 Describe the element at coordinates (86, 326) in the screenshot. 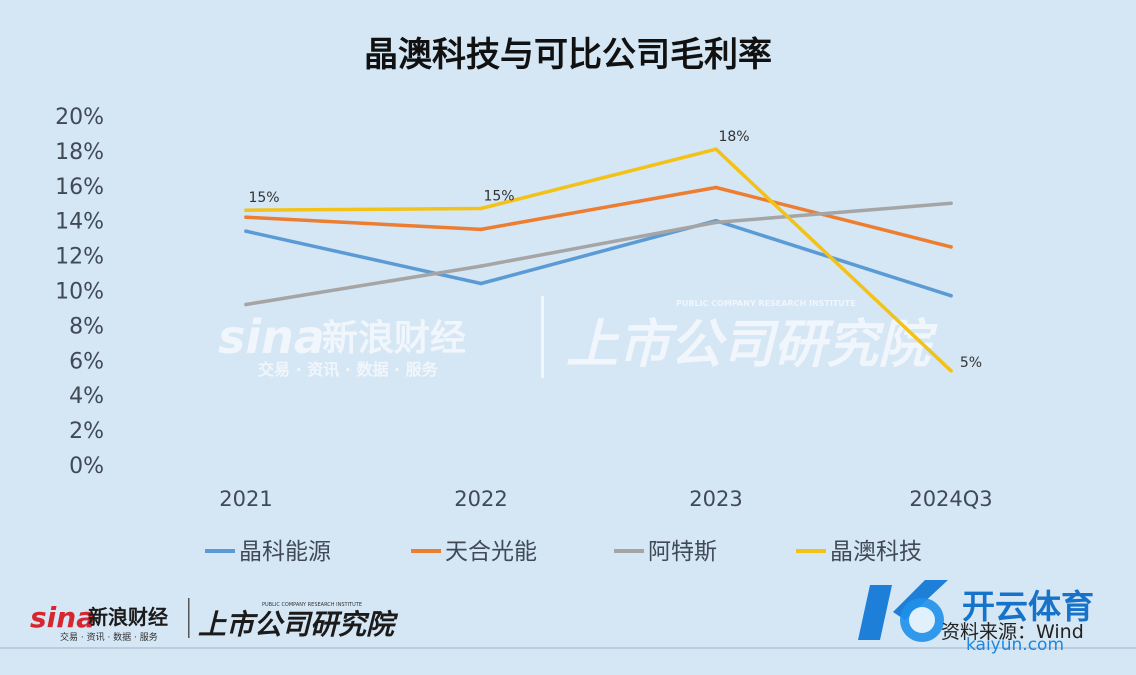

I see `y-tick-label: 8%` at that location.